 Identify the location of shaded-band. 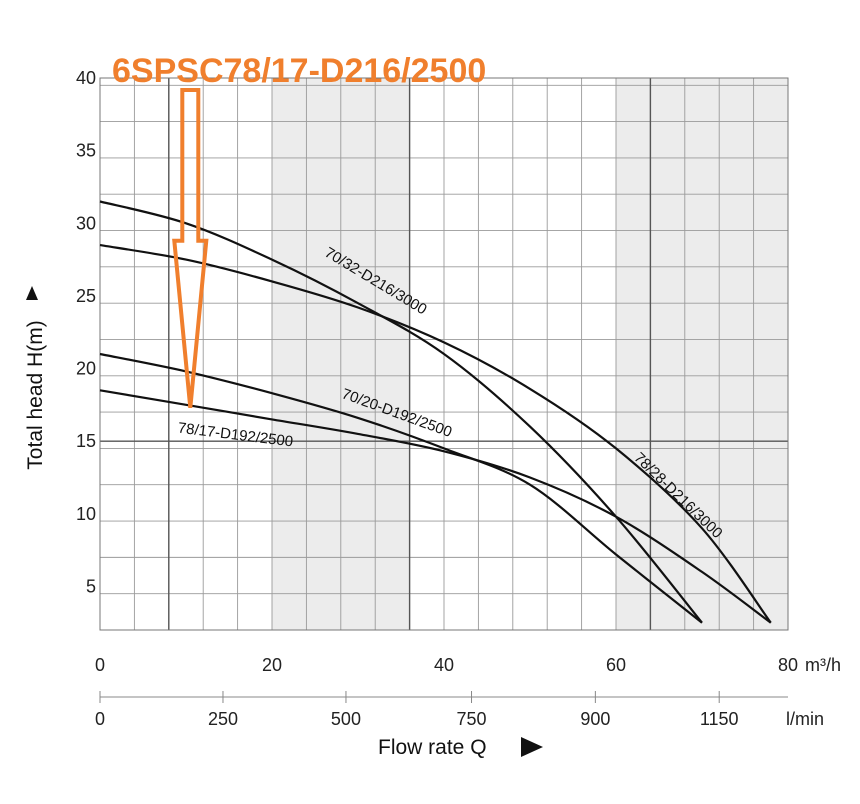
(702, 354).